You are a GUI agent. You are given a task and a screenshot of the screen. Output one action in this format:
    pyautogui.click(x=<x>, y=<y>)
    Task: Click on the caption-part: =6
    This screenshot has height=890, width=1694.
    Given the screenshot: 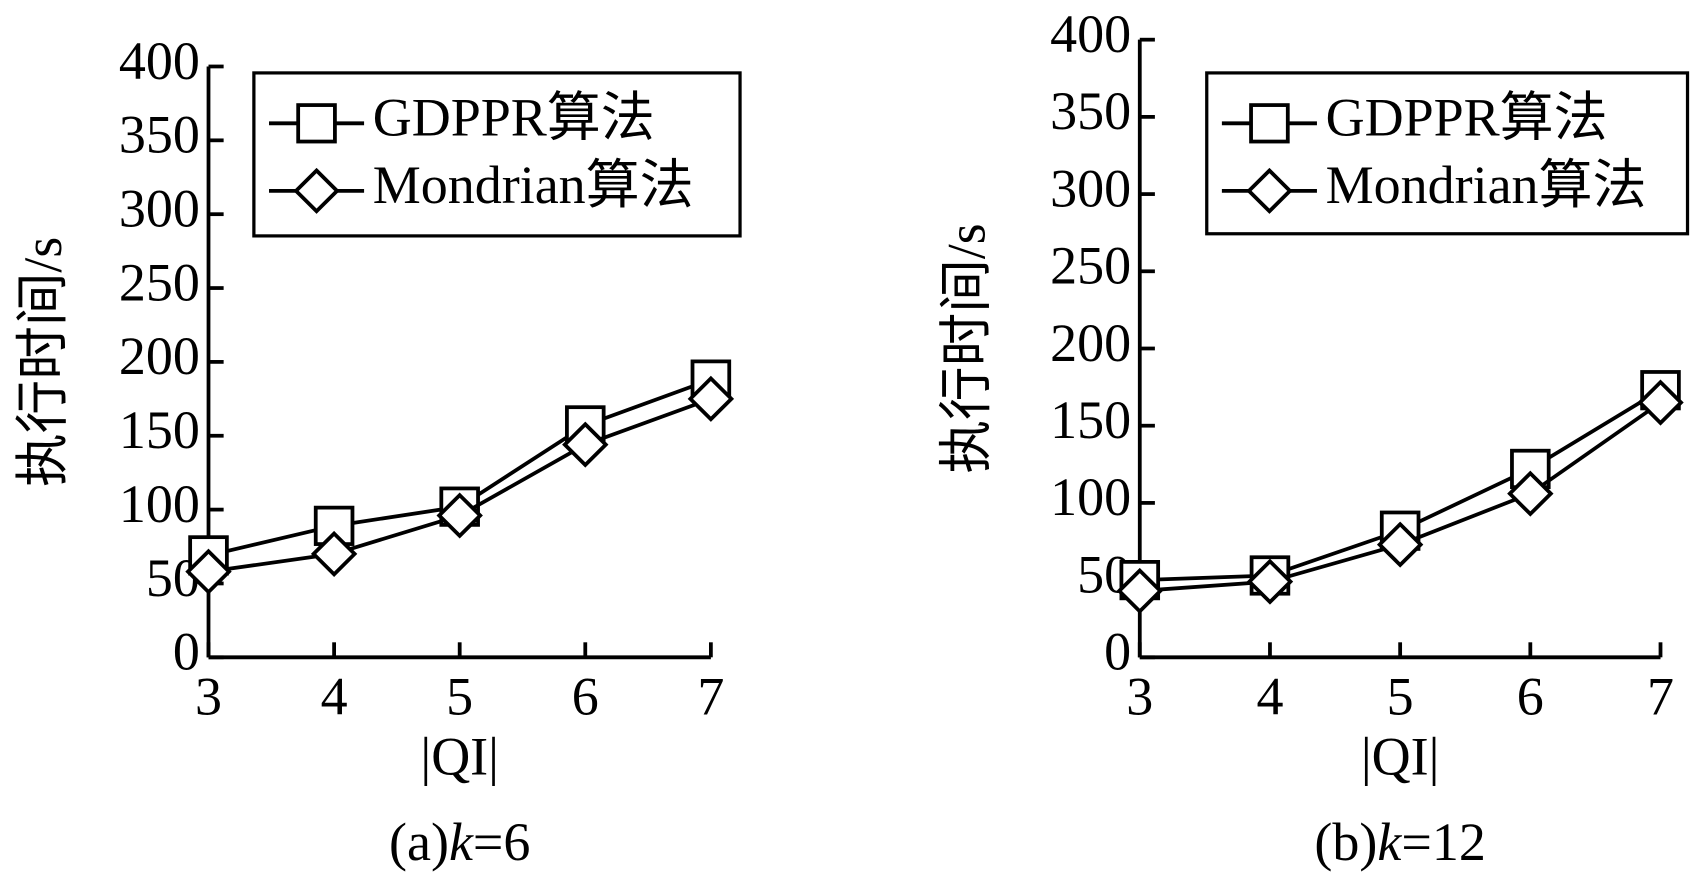 What is the action you would take?
    pyautogui.click(x=501, y=843)
    